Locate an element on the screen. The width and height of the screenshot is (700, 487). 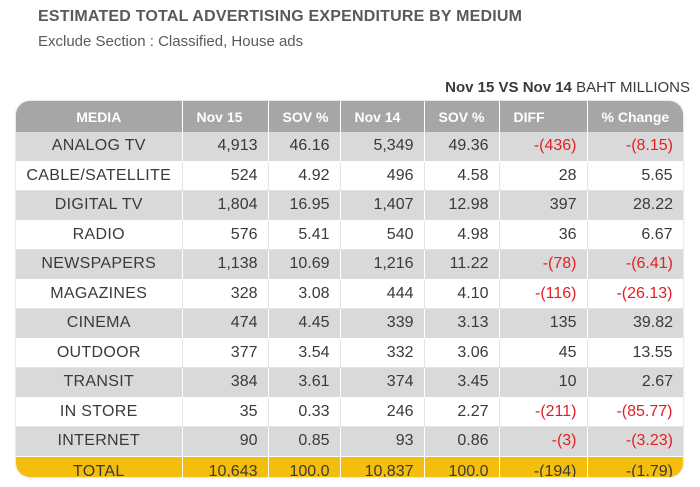
nov15-cell: 90 is located at coordinates (225, 441).